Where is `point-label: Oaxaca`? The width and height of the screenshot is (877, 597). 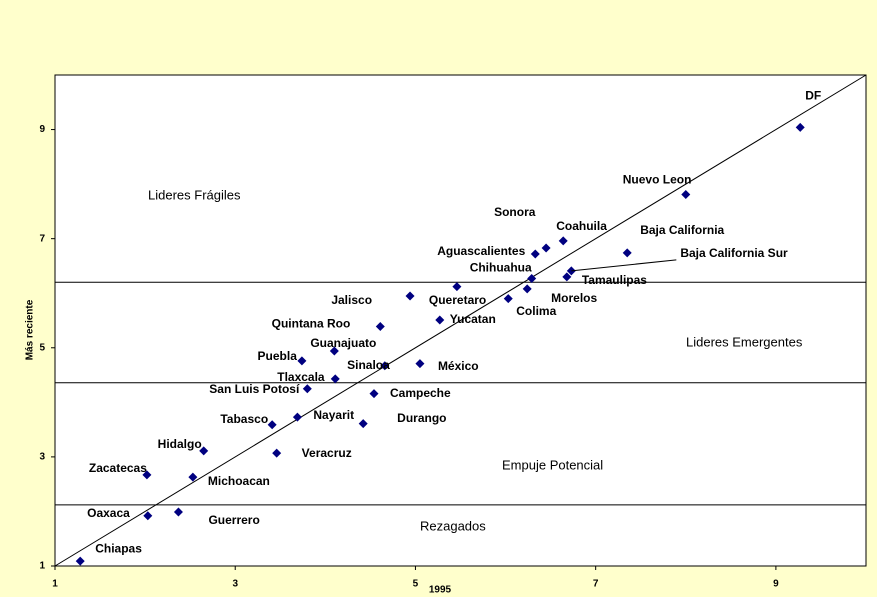
point-label: Oaxaca is located at coordinates (108, 513).